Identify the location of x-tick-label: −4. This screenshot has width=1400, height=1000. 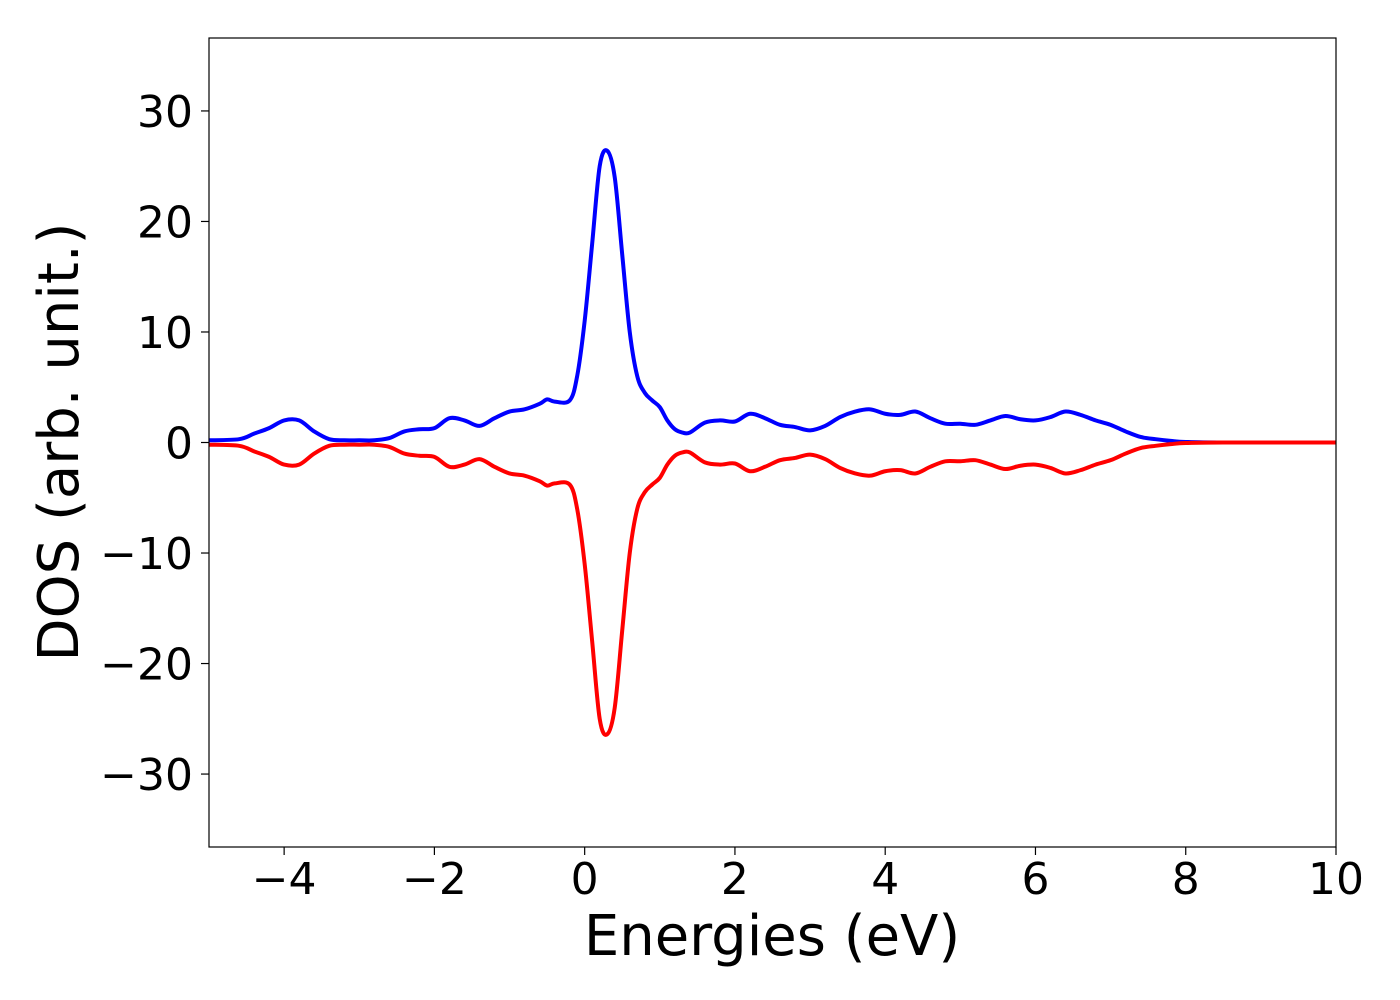
(284, 879).